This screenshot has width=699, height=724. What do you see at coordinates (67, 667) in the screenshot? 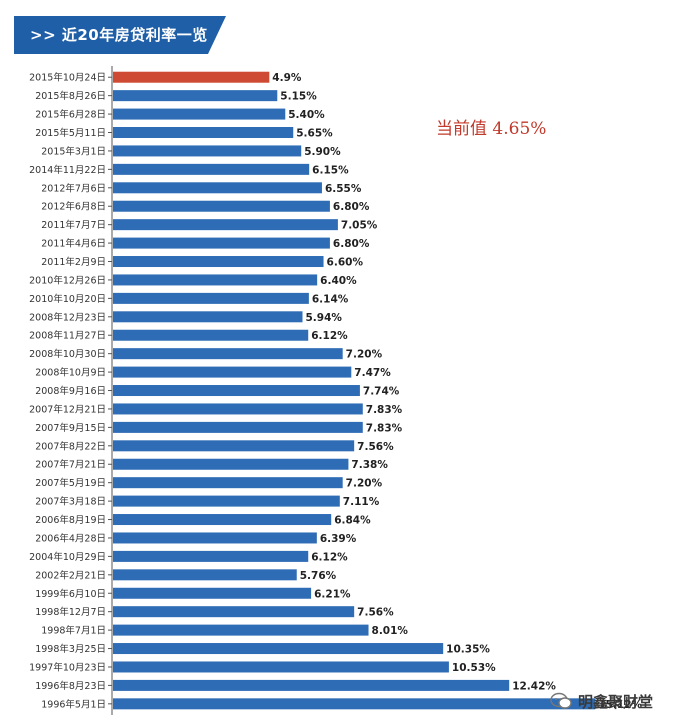
I see `category-label: 1997年10月23日` at bounding box center [67, 667].